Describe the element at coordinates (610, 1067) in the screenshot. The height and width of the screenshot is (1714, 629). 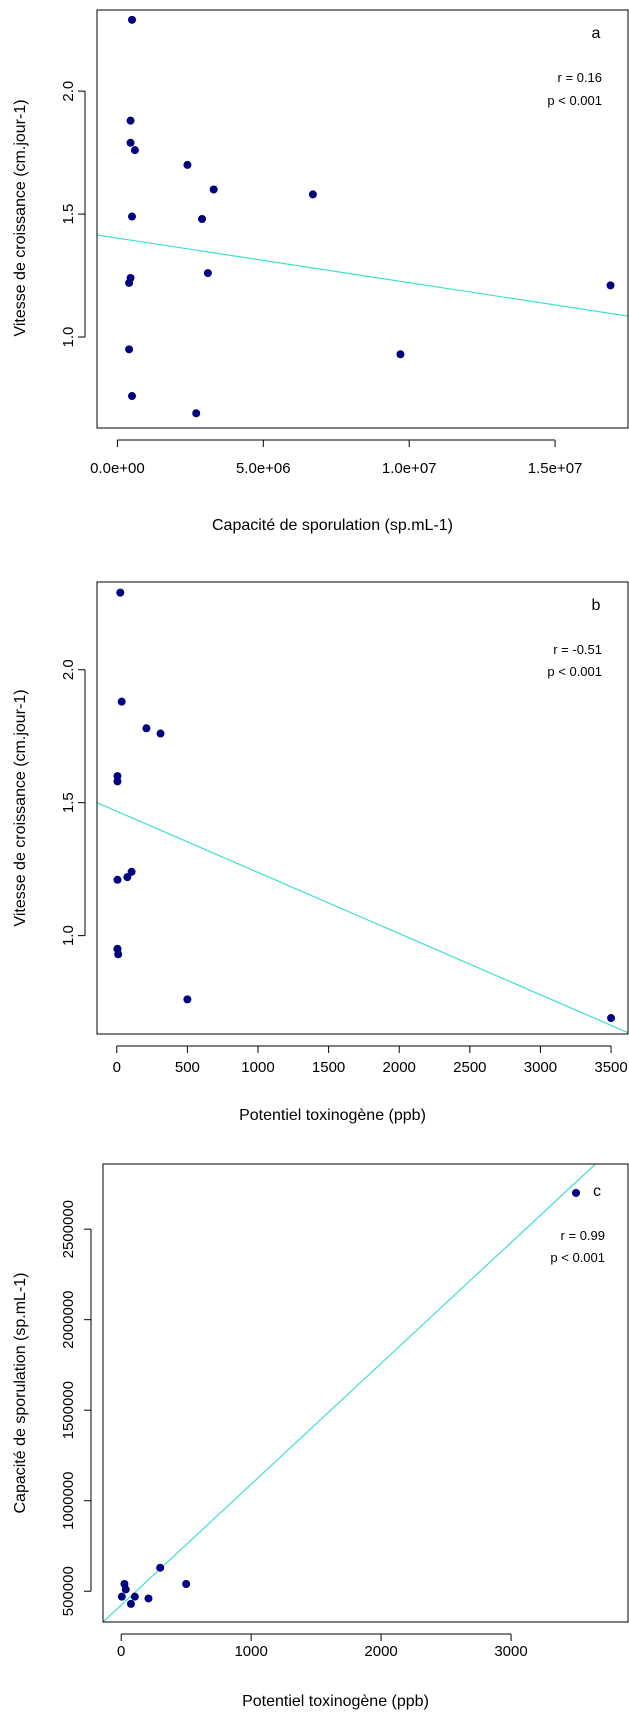
I see `x-tick-label: 3500` at that location.